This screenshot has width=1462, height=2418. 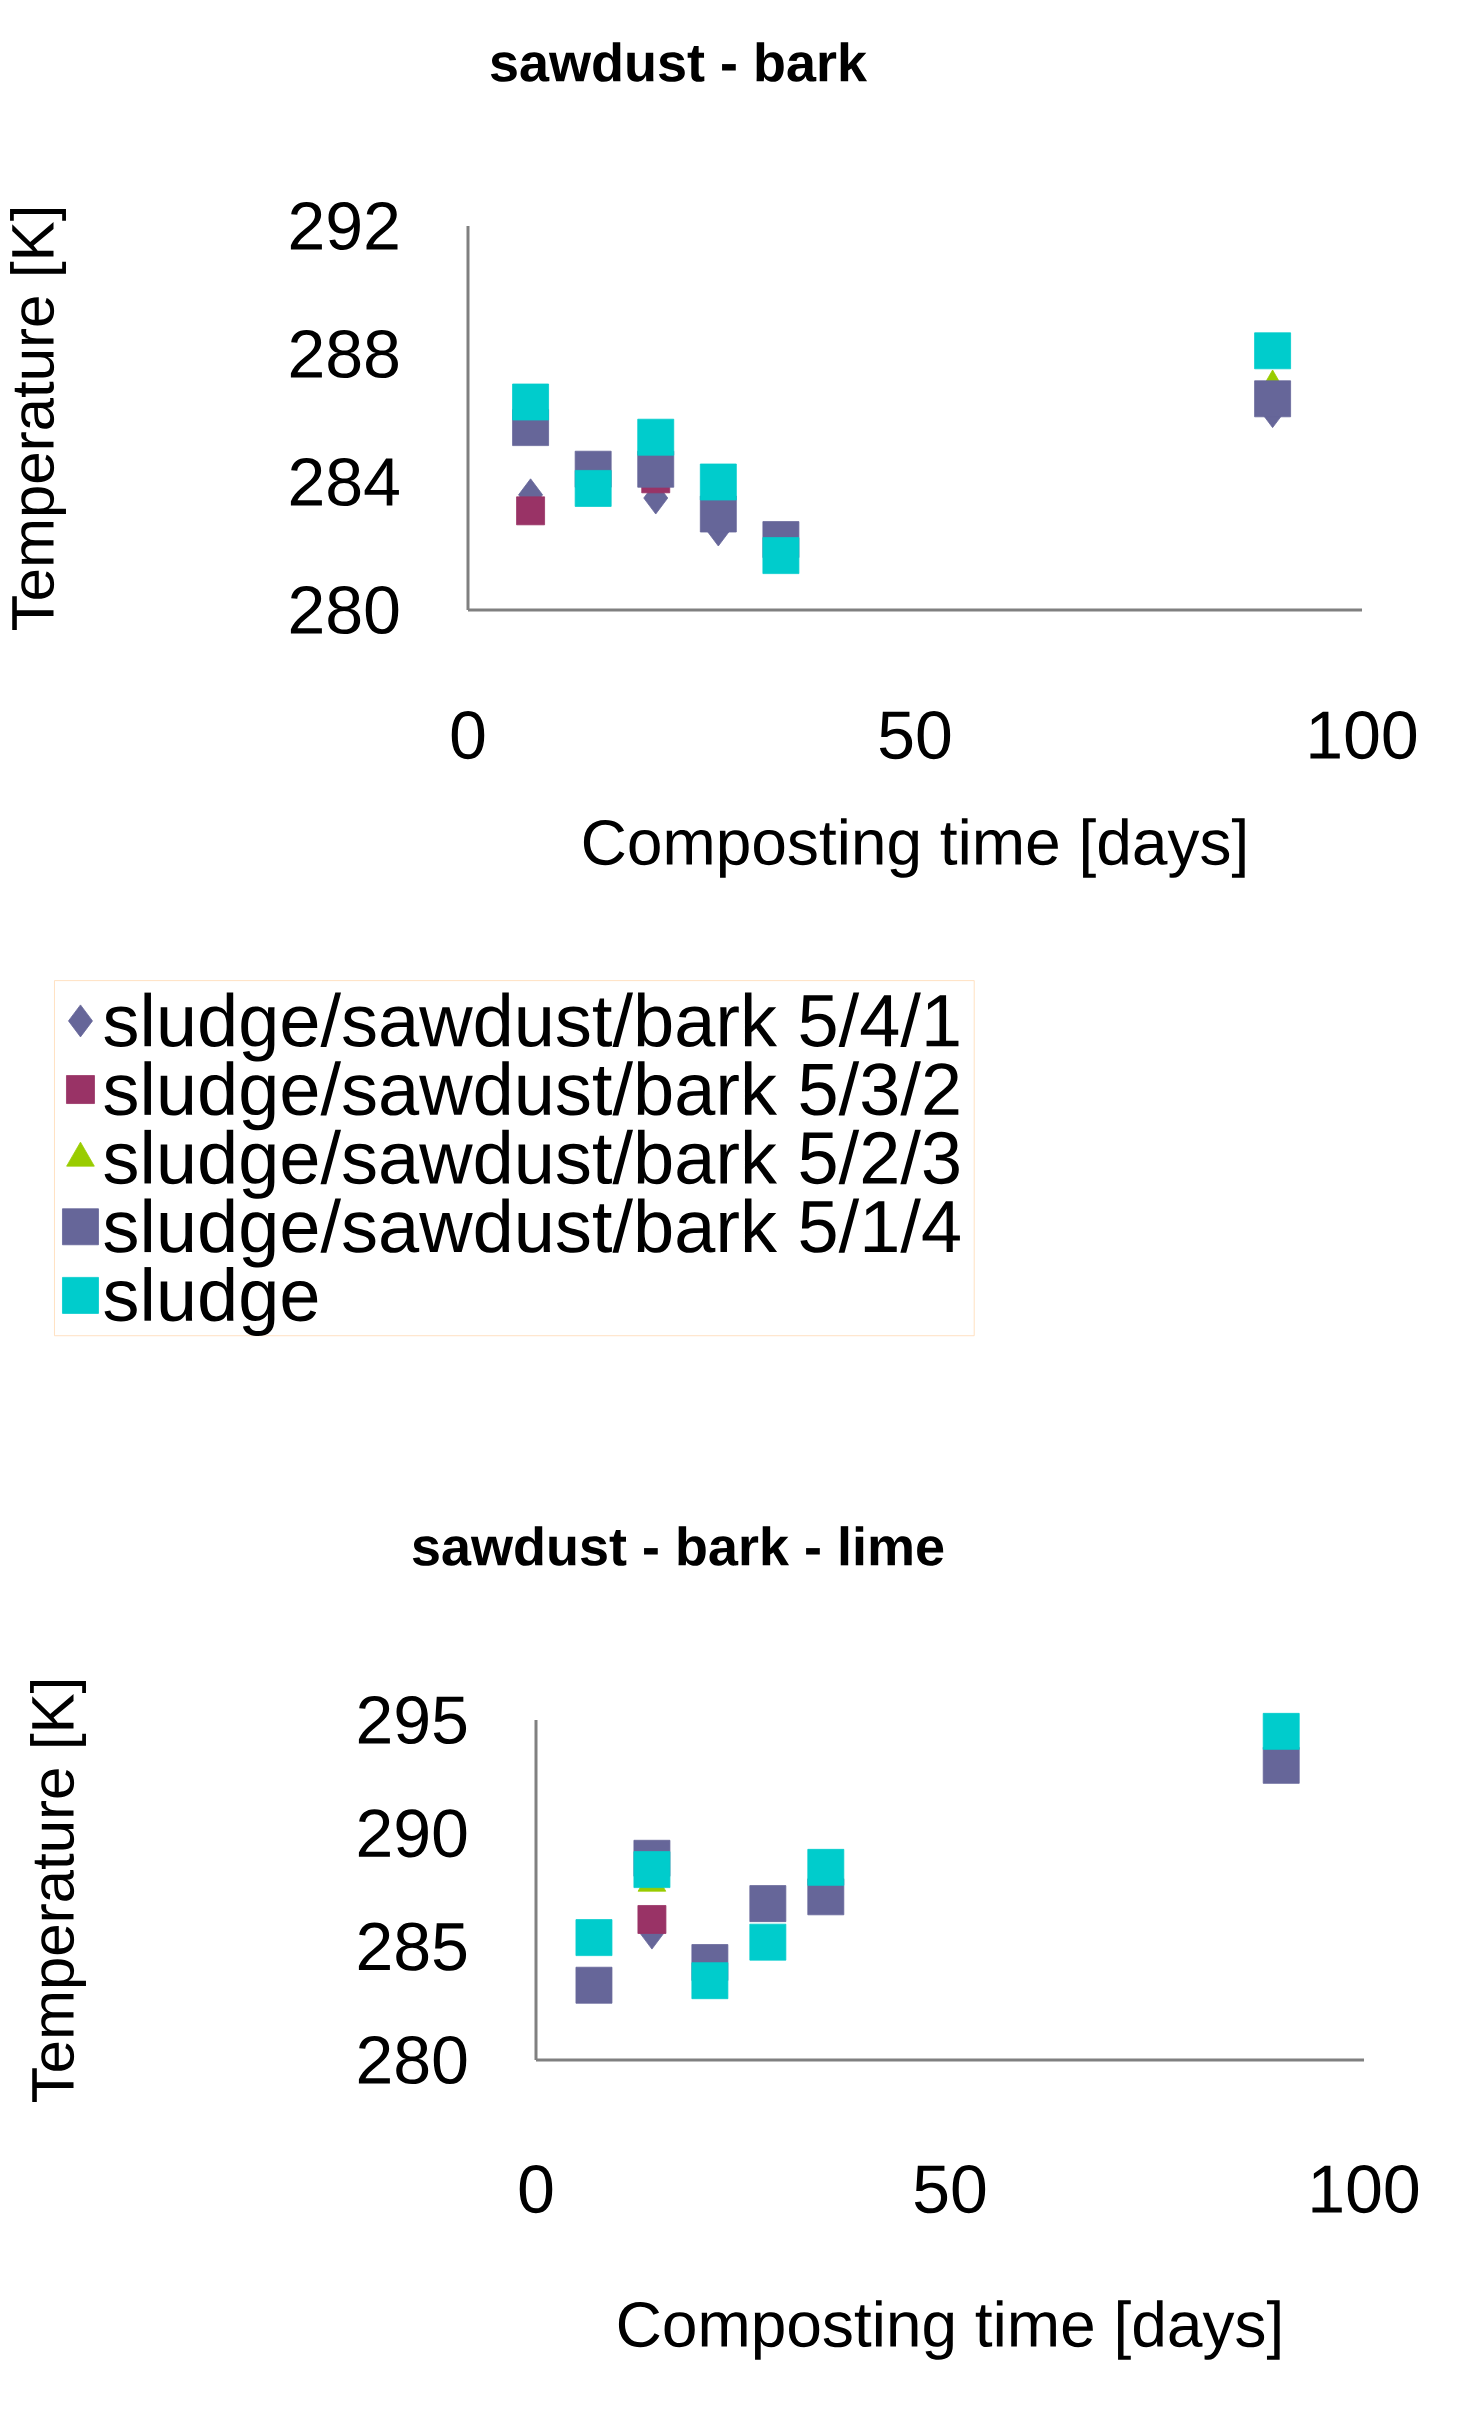 What do you see at coordinates (412, 1833) in the screenshot?
I see `y-tick-label: 290` at bounding box center [412, 1833].